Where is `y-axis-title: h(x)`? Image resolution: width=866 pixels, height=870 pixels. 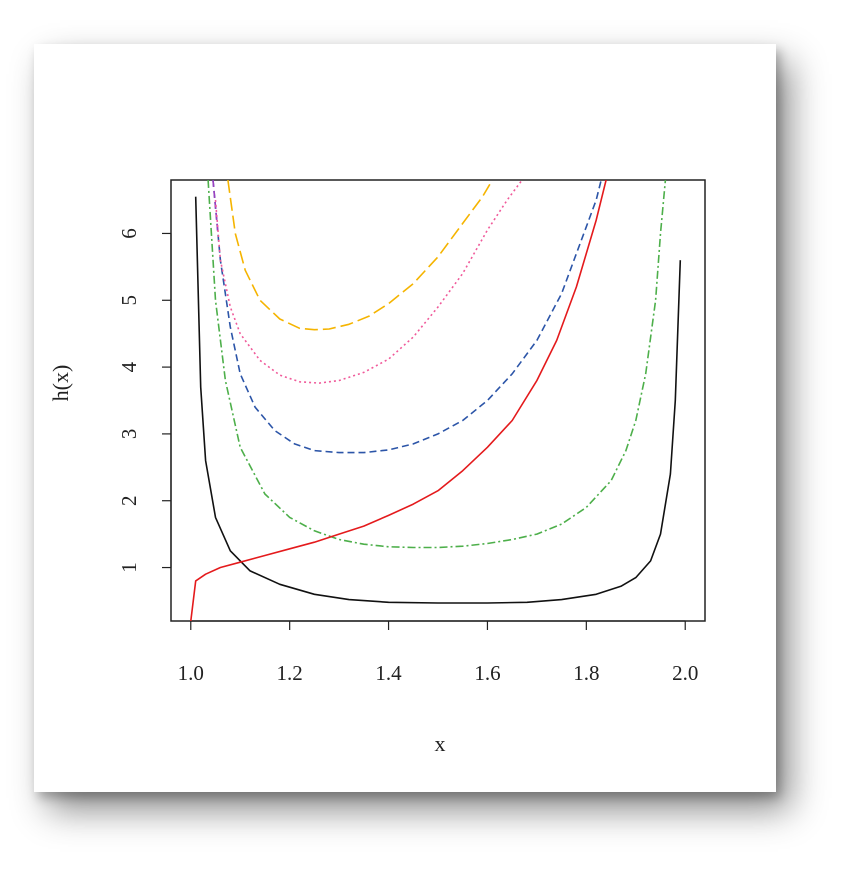
y-axis-title: h(x) is located at coordinates (60, 383).